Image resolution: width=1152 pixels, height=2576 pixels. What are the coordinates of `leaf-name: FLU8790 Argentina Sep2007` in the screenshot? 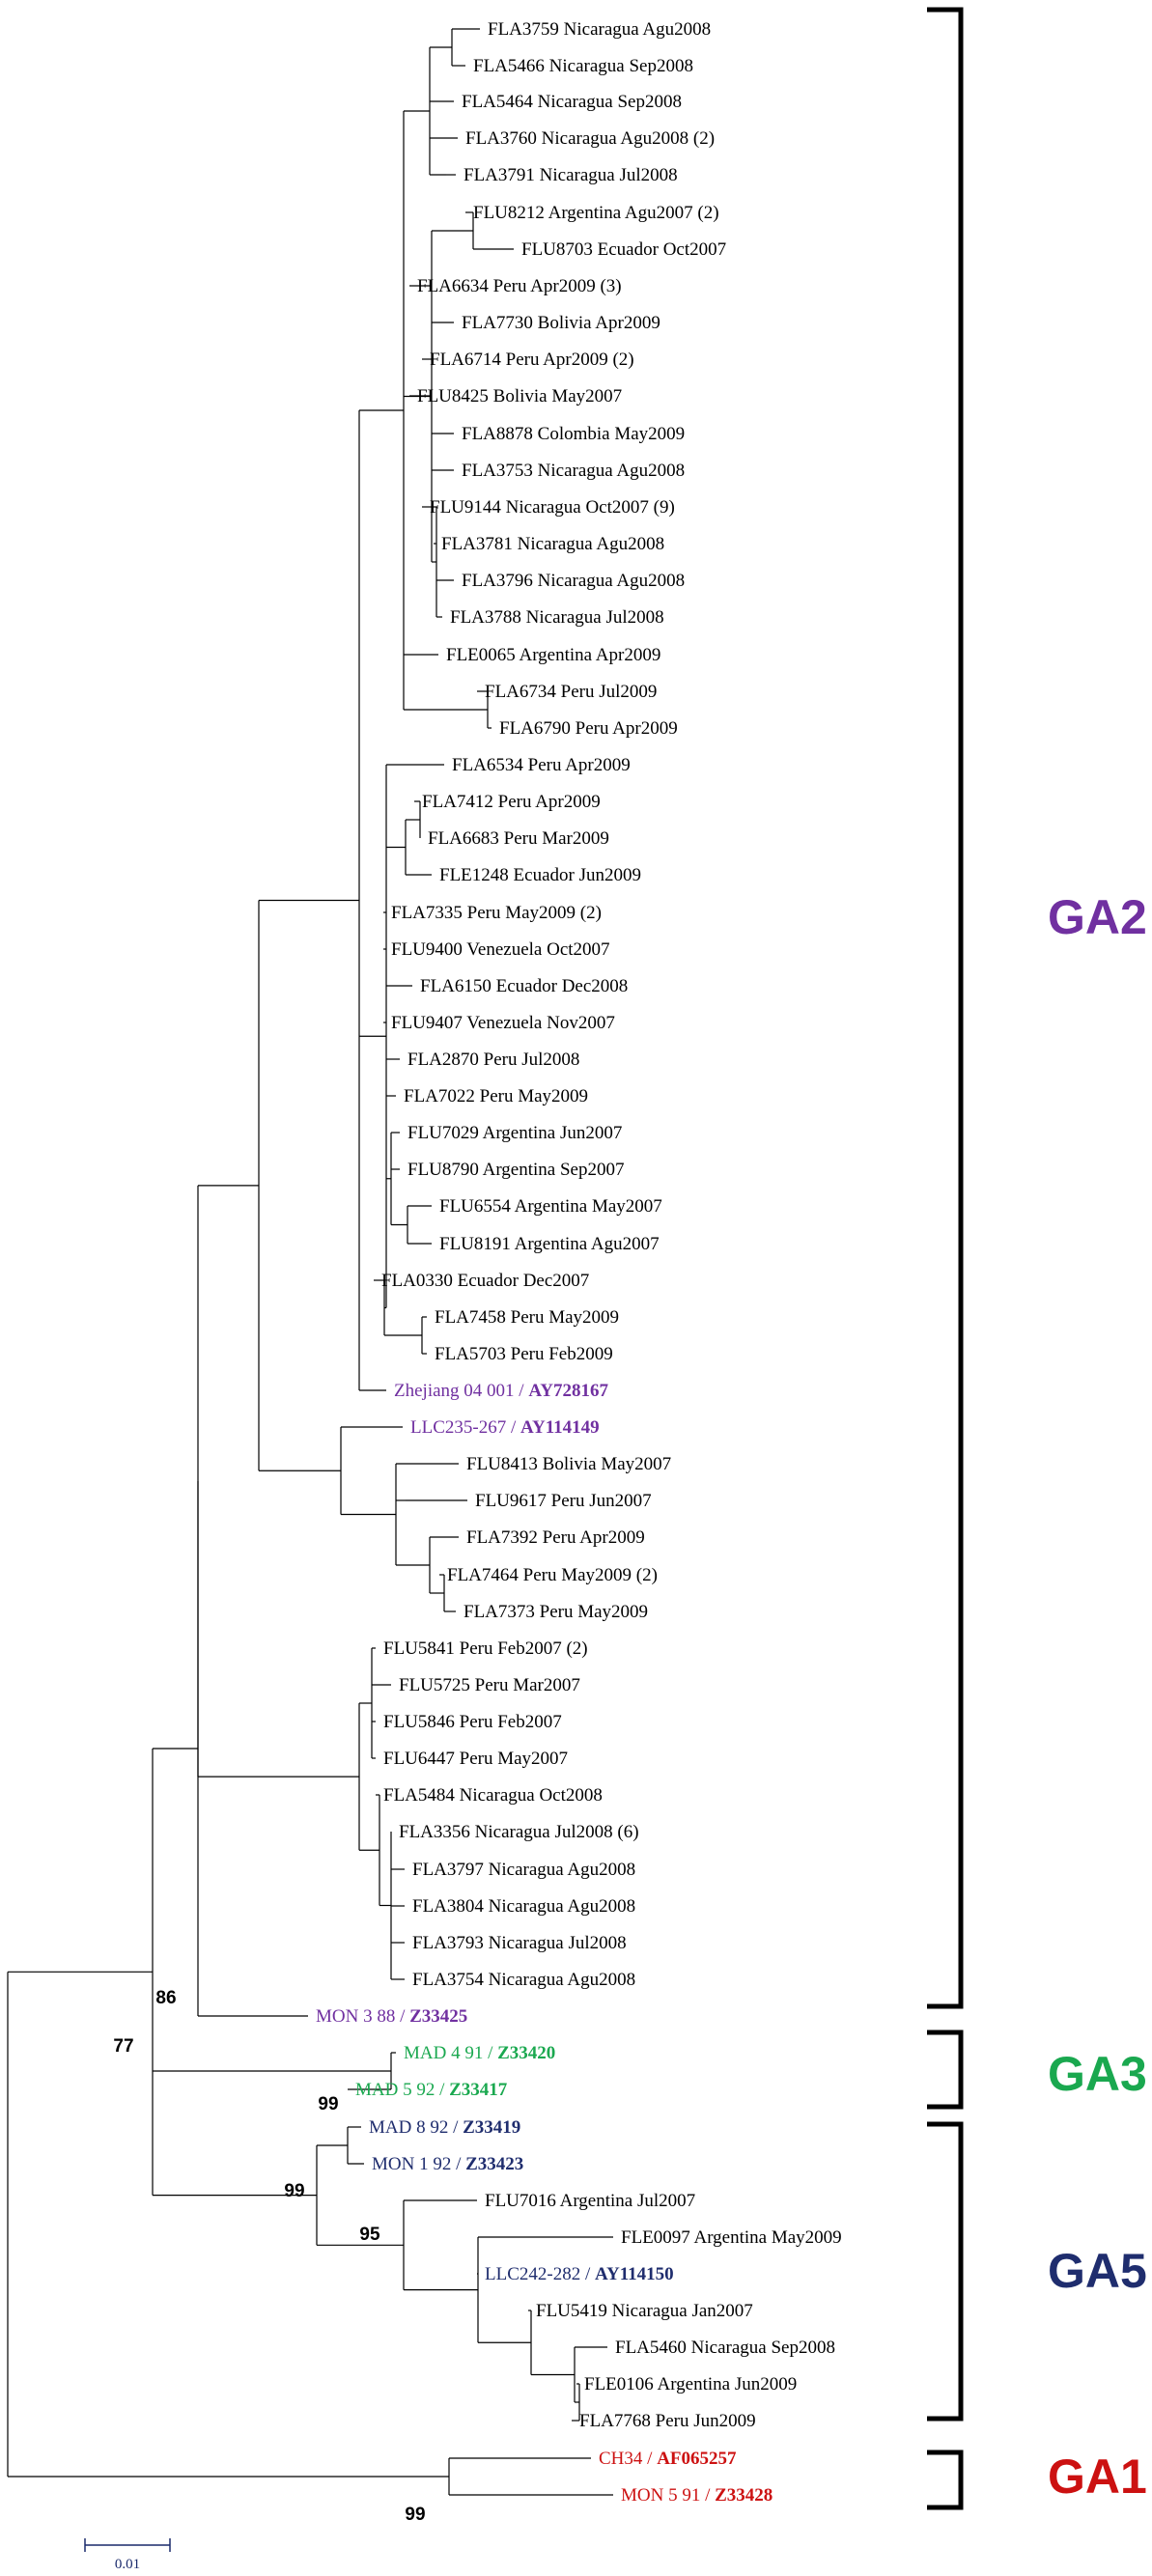 It's located at (515, 1170).